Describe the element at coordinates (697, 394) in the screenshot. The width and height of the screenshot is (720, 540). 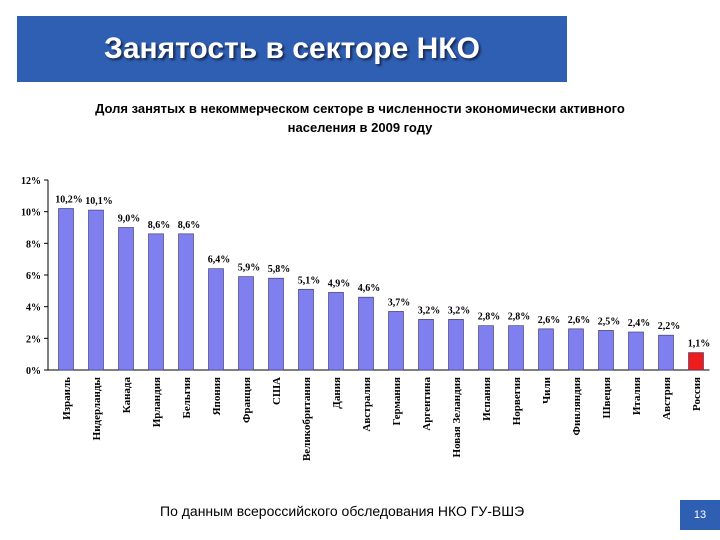
I see `category-label: Россия` at that location.